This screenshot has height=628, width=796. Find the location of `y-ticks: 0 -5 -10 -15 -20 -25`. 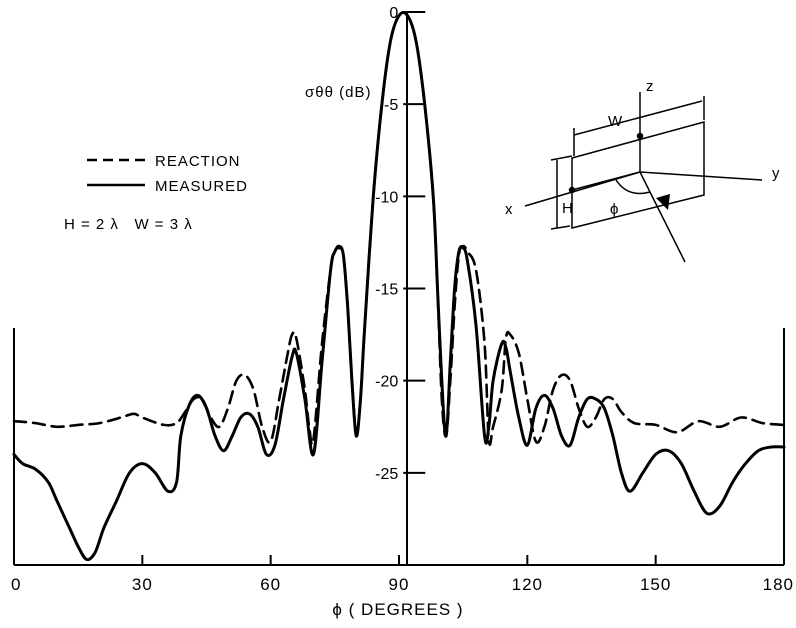

y-ticks: 0 -5 -10 -15 -20 -25 is located at coordinates (400, 244).